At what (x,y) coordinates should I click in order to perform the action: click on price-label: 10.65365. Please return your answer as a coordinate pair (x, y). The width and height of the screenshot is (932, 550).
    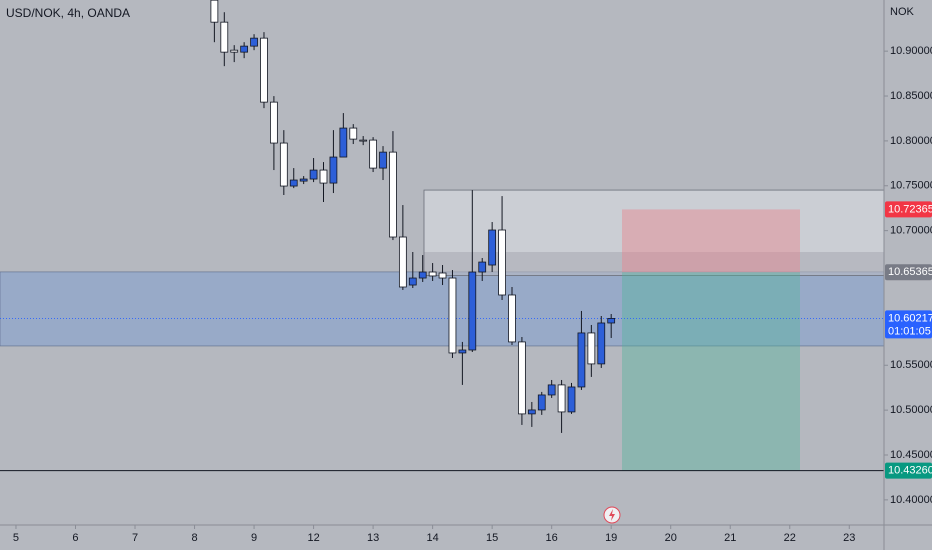
    Looking at the image, I should click on (910, 272).